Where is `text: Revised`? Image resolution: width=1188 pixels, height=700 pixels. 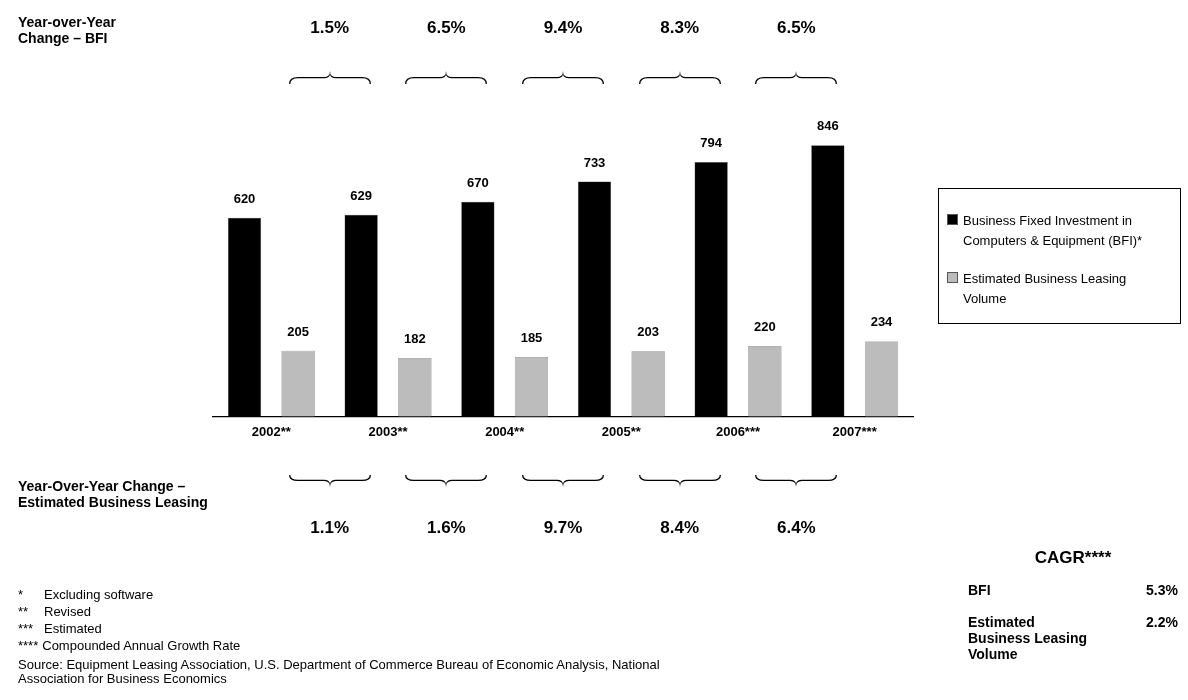 text: Revised is located at coordinates (67, 611).